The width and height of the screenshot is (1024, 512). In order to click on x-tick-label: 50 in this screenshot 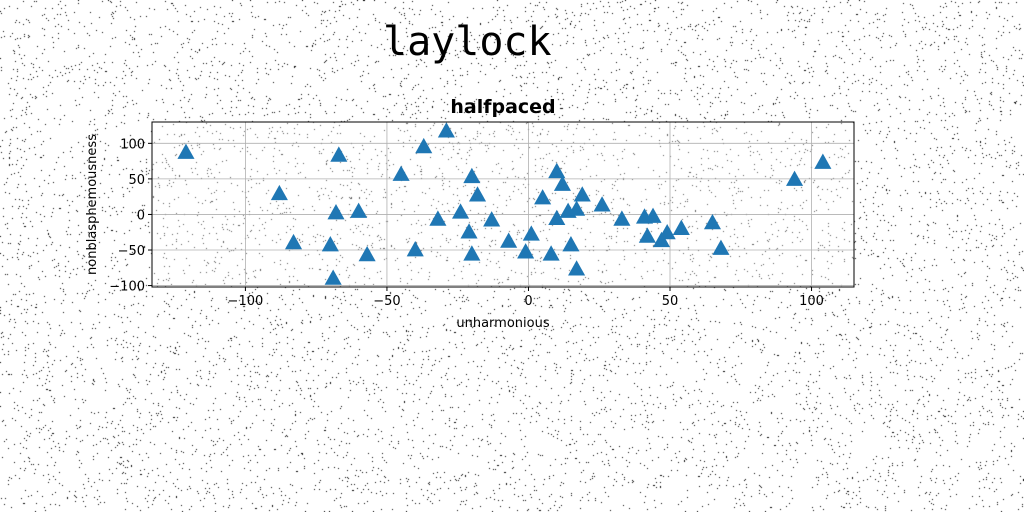, I will do `click(670, 301)`.